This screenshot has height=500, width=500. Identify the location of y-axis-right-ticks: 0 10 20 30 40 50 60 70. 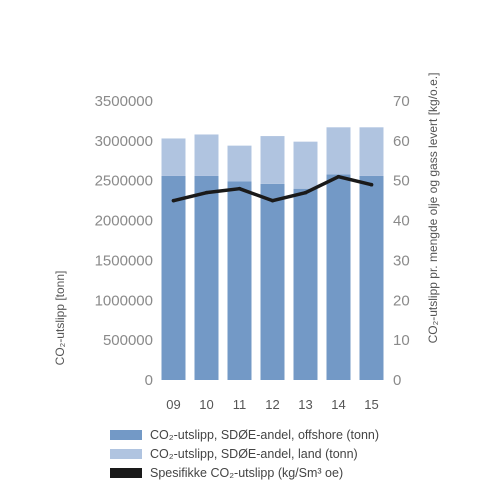
(401, 241).